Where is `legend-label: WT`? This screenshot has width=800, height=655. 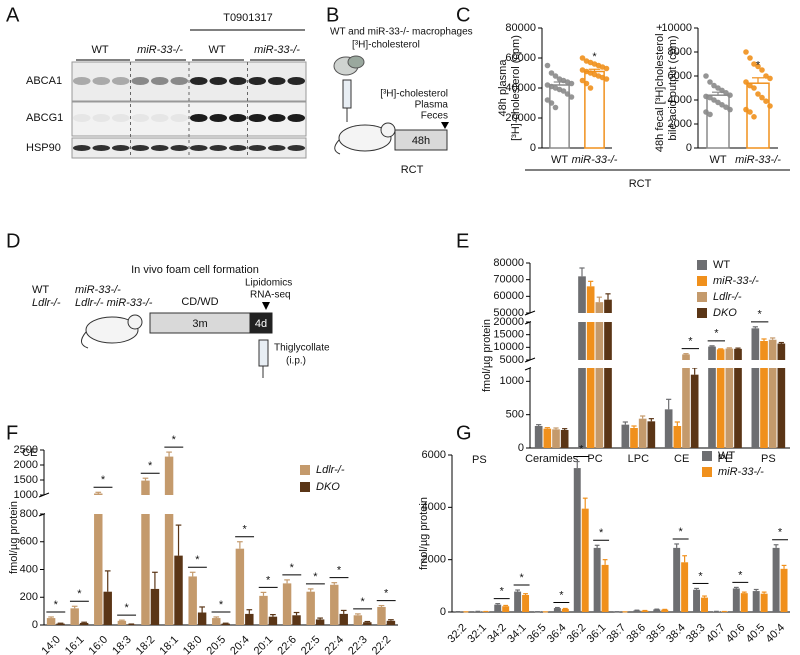
legend-label: WT is located at coordinates (721, 265).